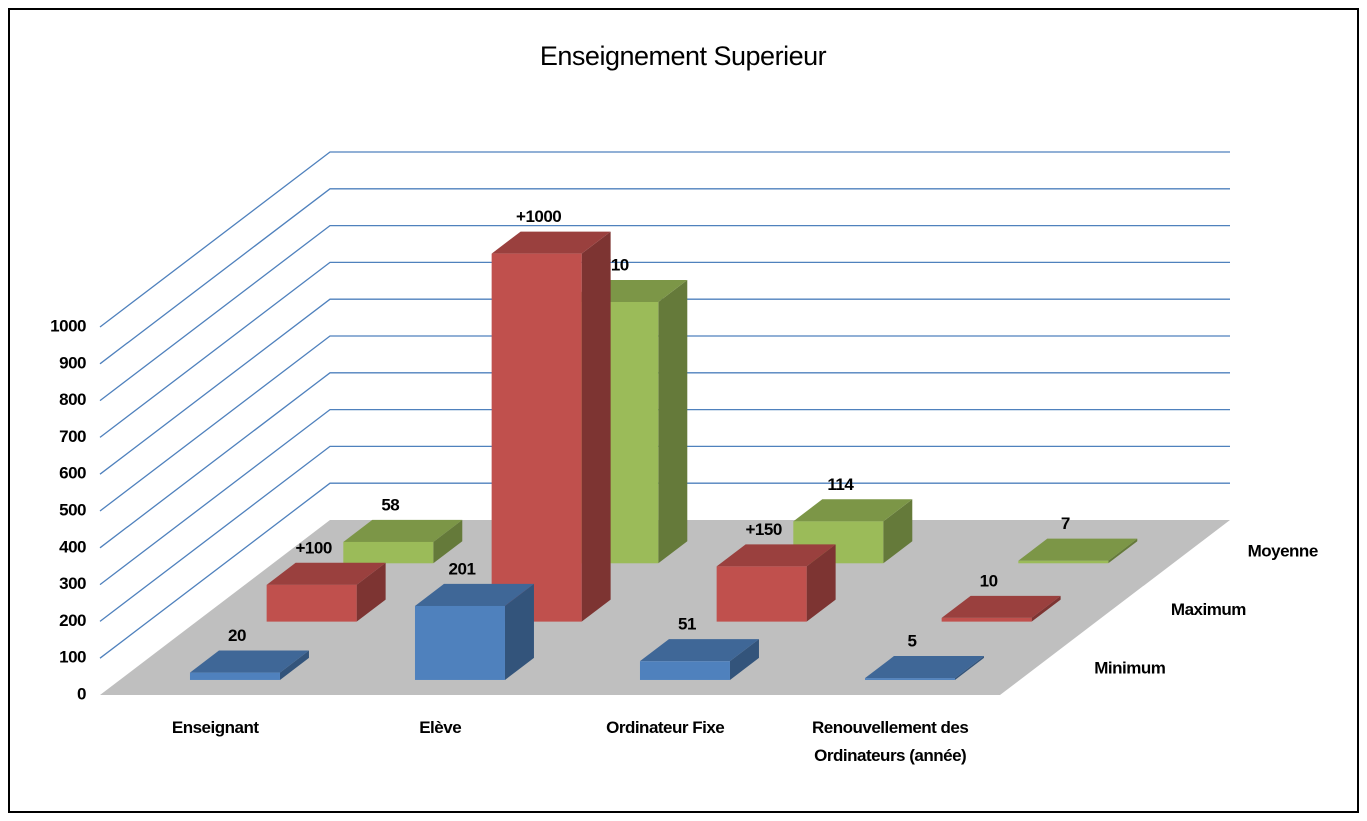  What do you see at coordinates (72, 362) in the screenshot?
I see `y-tick-label: 900` at bounding box center [72, 362].